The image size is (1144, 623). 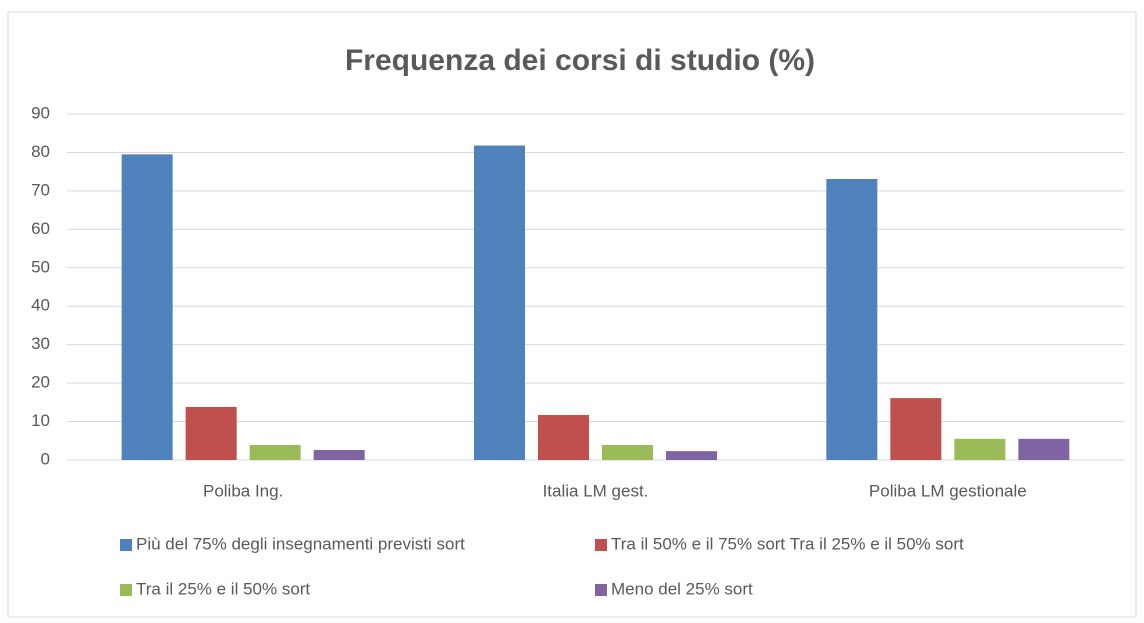 What do you see at coordinates (40, 151) in the screenshot?
I see `y-tick-label: 80` at bounding box center [40, 151].